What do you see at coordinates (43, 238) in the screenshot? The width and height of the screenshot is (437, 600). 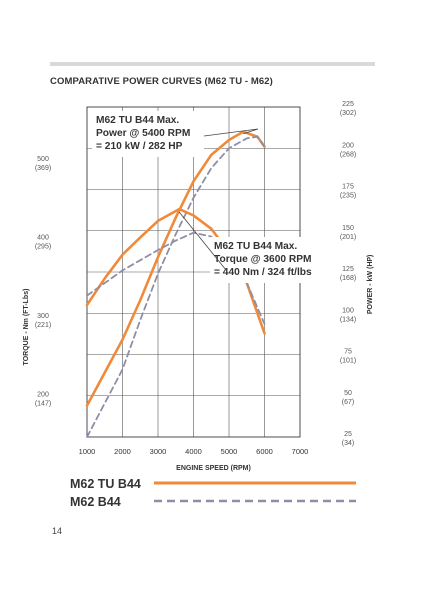 I see `torque-tick-label: 400` at bounding box center [43, 238].